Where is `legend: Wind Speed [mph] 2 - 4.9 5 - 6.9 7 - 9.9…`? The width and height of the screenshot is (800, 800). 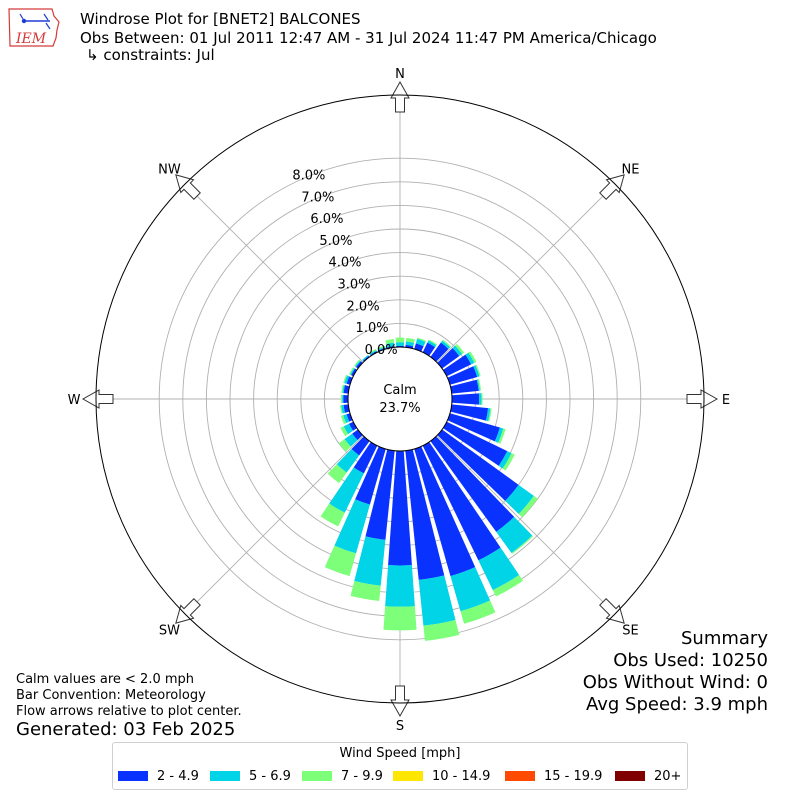 legend: Wind Speed [mph] 2 - 4.9 5 - 6.9 7 - 9.9… is located at coordinates (400, 766).